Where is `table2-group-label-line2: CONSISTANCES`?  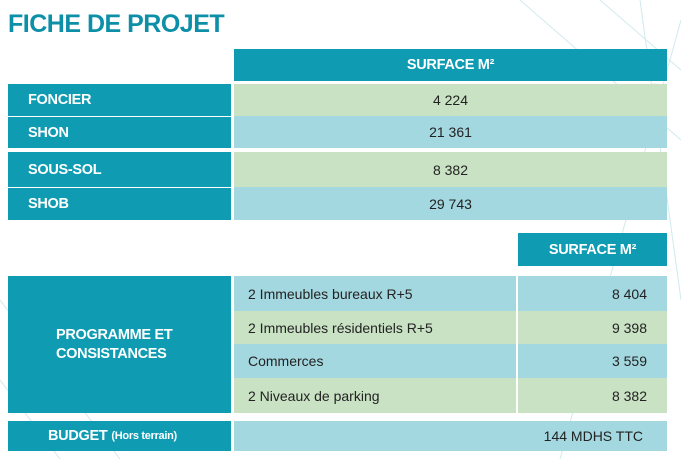 table2-group-label-line2: CONSISTANCES is located at coordinates (111, 353).